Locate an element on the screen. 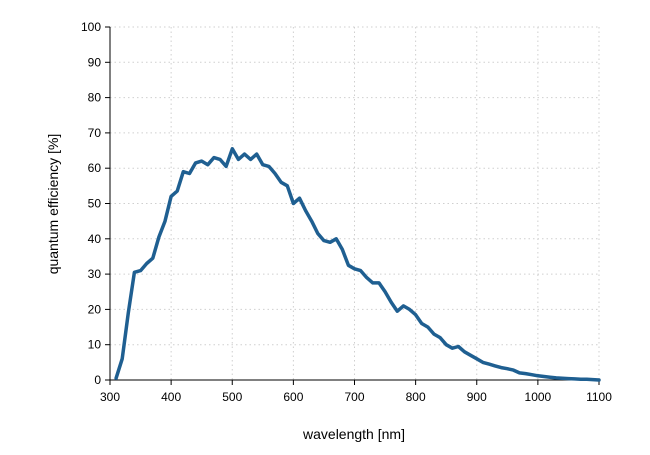 This screenshot has height=455, width=650. x-tick-label-800: 800 is located at coordinates (416, 397).